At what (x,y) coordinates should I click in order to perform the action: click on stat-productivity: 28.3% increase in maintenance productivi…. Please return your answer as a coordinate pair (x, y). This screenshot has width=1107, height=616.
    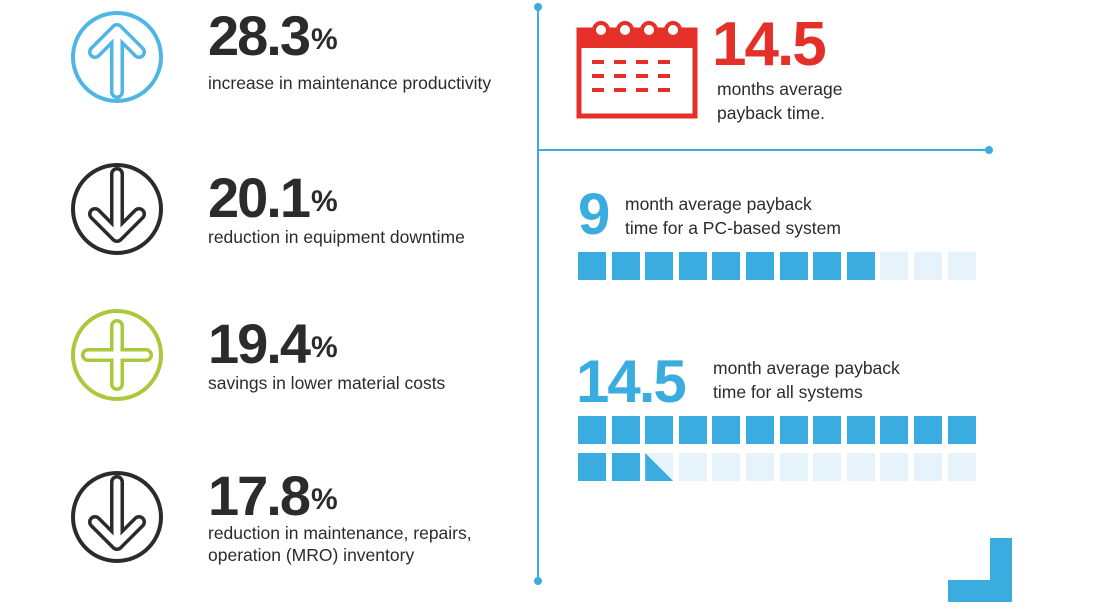
    Looking at the image, I should click on (265, 63).